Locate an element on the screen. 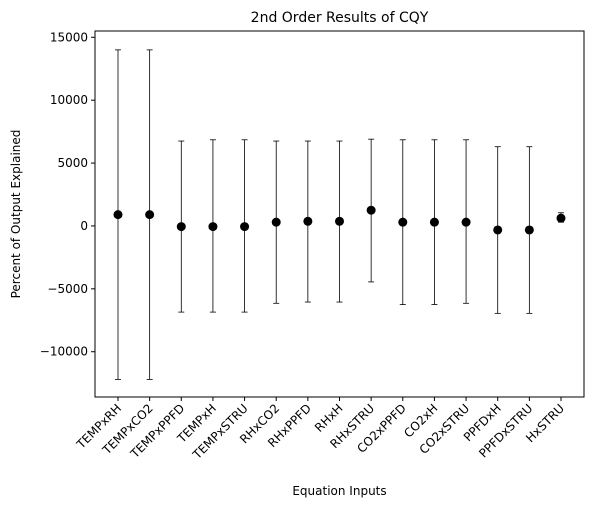 The image size is (603, 508). y-tick-label: 15000 is located at coordinates (69, 37).